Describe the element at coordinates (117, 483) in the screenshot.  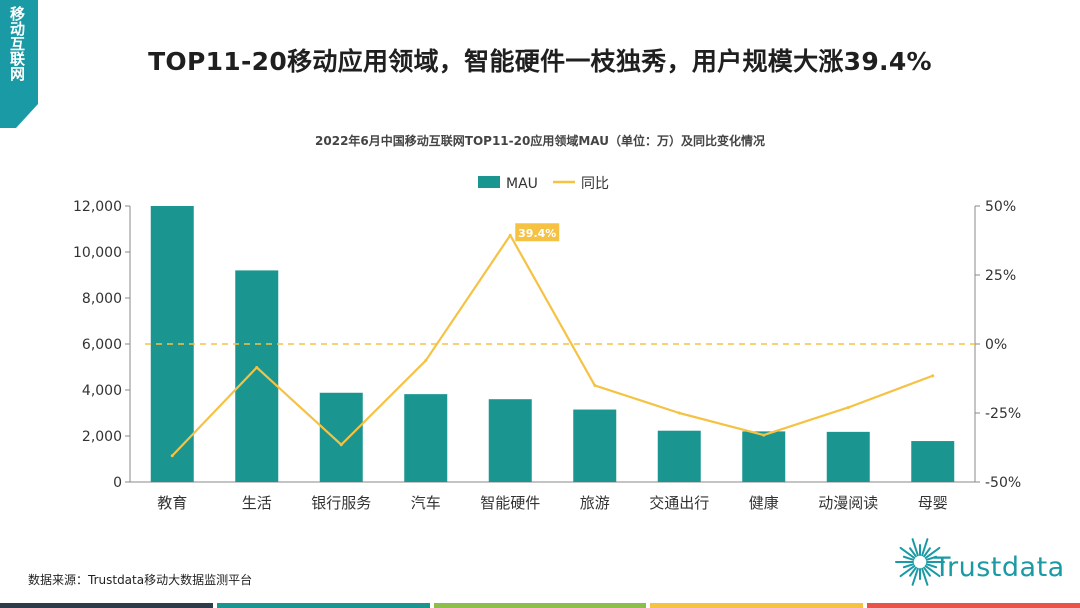
I see `y-left-tick-label: 0` at that location.